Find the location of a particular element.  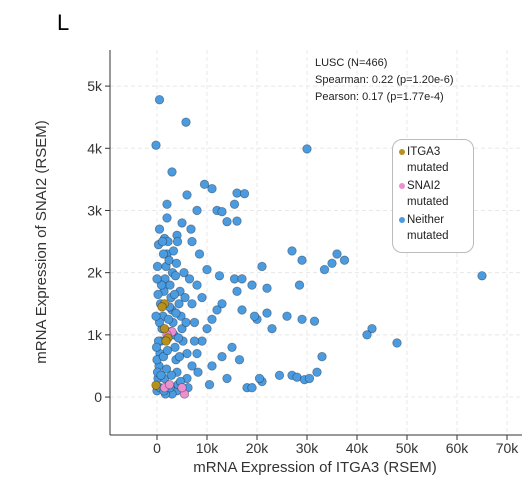

annotation: LUSC (N=466) is located at coordinates (351, 63).